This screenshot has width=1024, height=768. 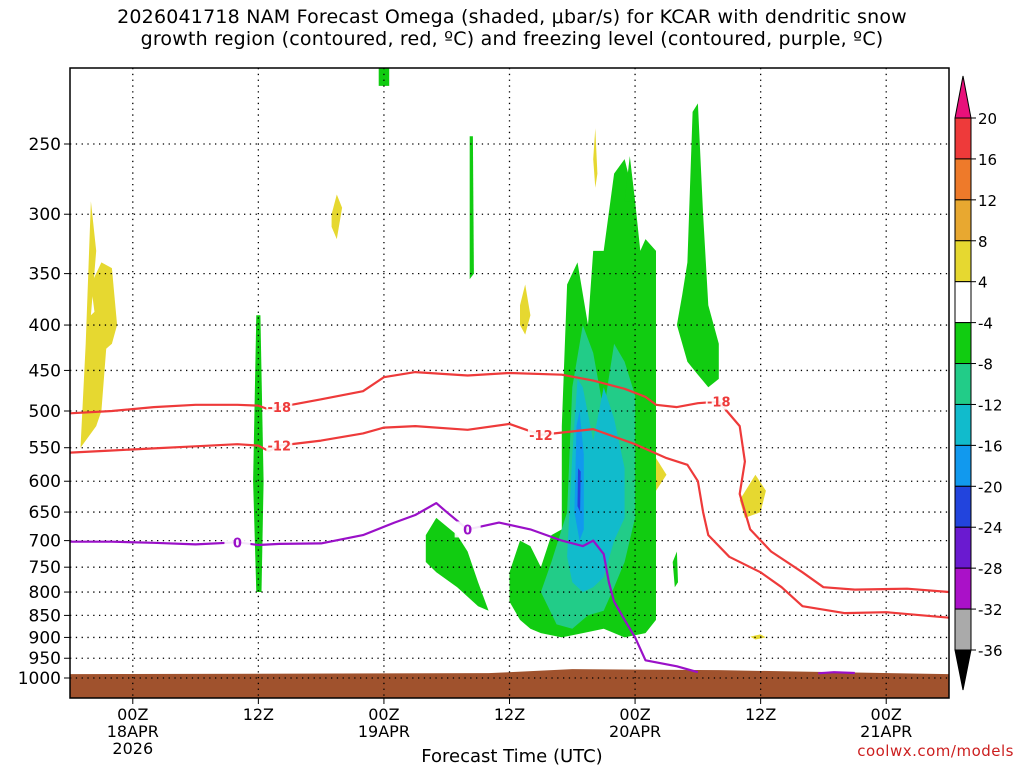 I want to click on x-tick-label-6-1: 21APR, so click(x=886, y=731).